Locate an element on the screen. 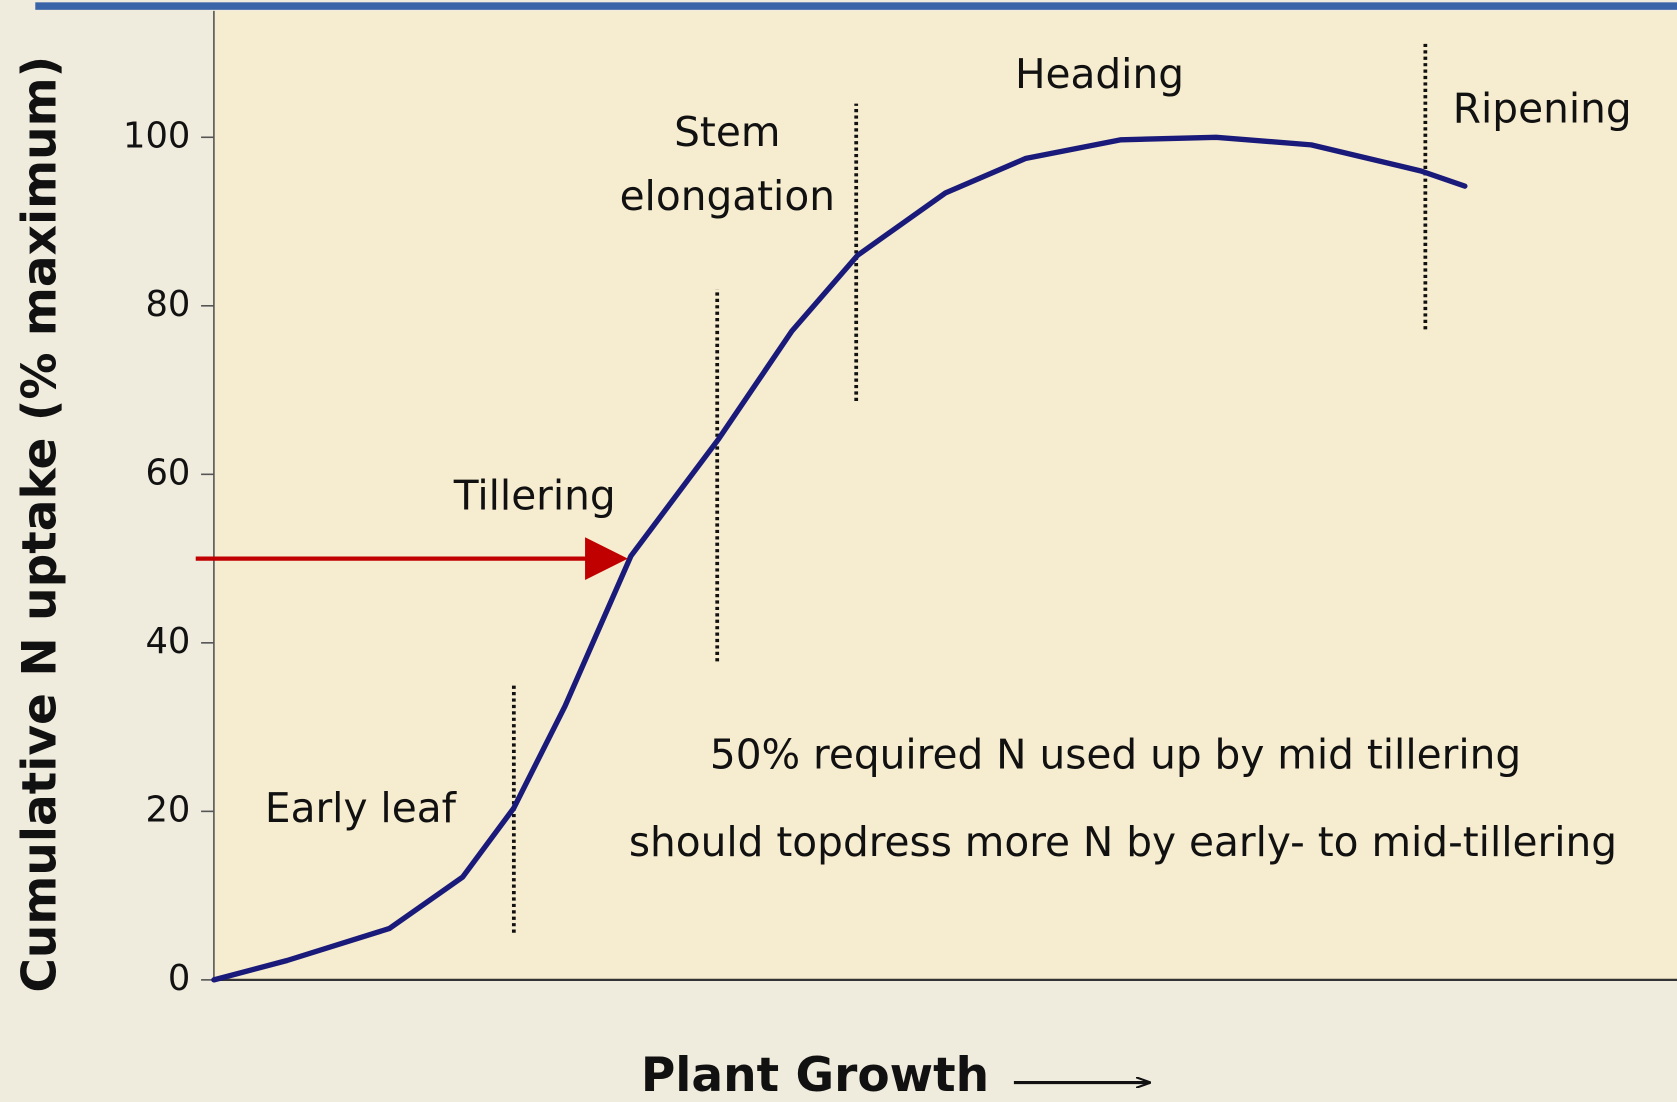  y-tick-label: 60 is located at coordinates (167, 472).